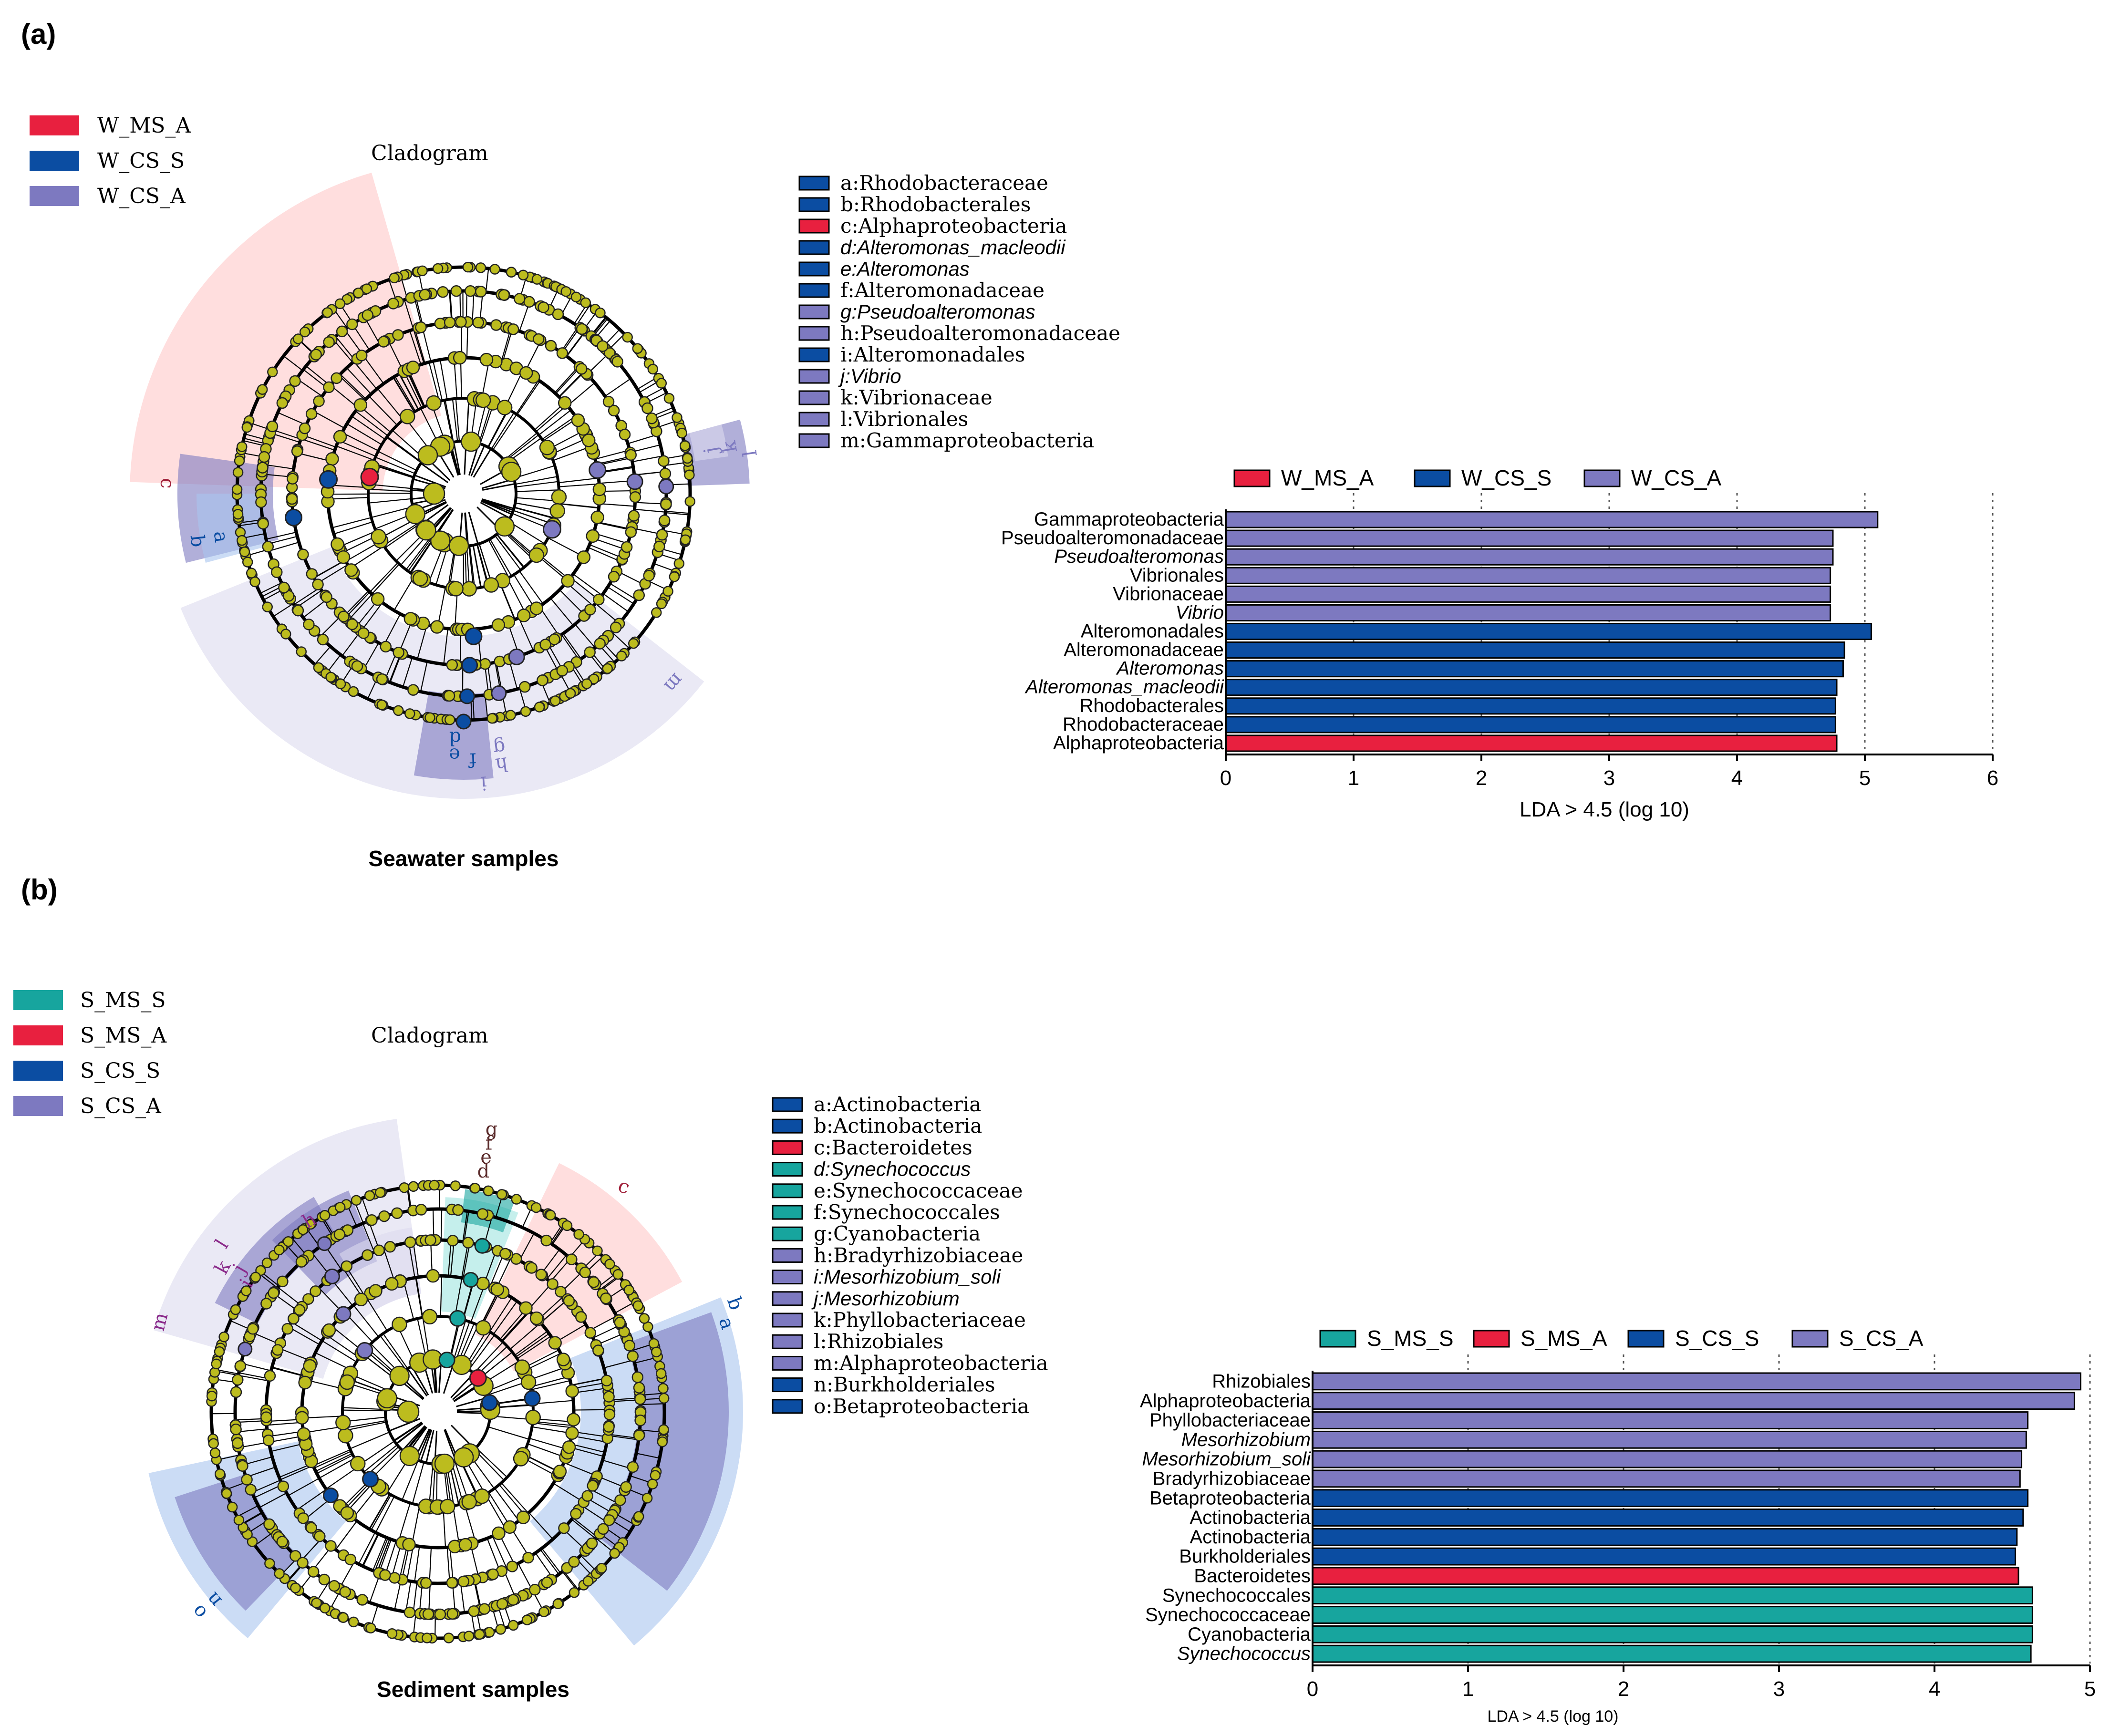 This screenshot has height=1736, width=2110. I want to click on clade-letter-a-3: d, so click(454, 738).